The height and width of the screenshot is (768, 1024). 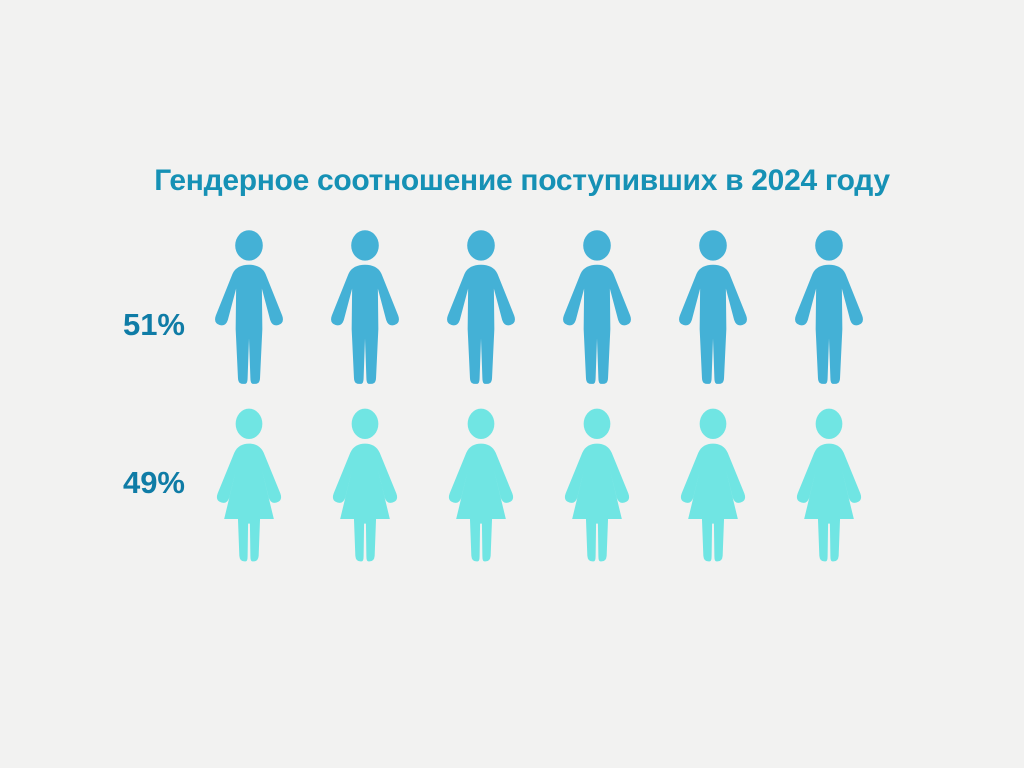 I want to click on female-percentage-label: 49%, so click(x=153, y=482).